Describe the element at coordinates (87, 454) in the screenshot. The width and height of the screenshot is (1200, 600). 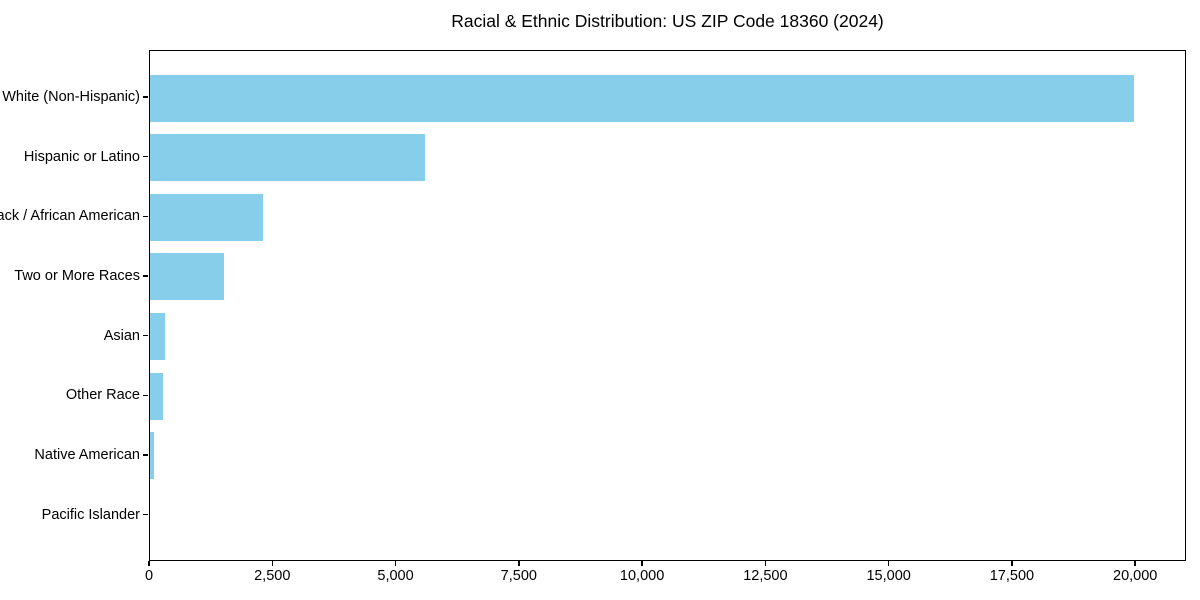
I see `y-axis-label-native-american: Native American` at that location.